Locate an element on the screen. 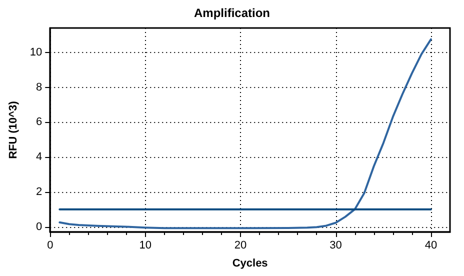 The width and height of the screenshot is (464, 276). y-tick-label: 4 is located at coordinates (39, 157).